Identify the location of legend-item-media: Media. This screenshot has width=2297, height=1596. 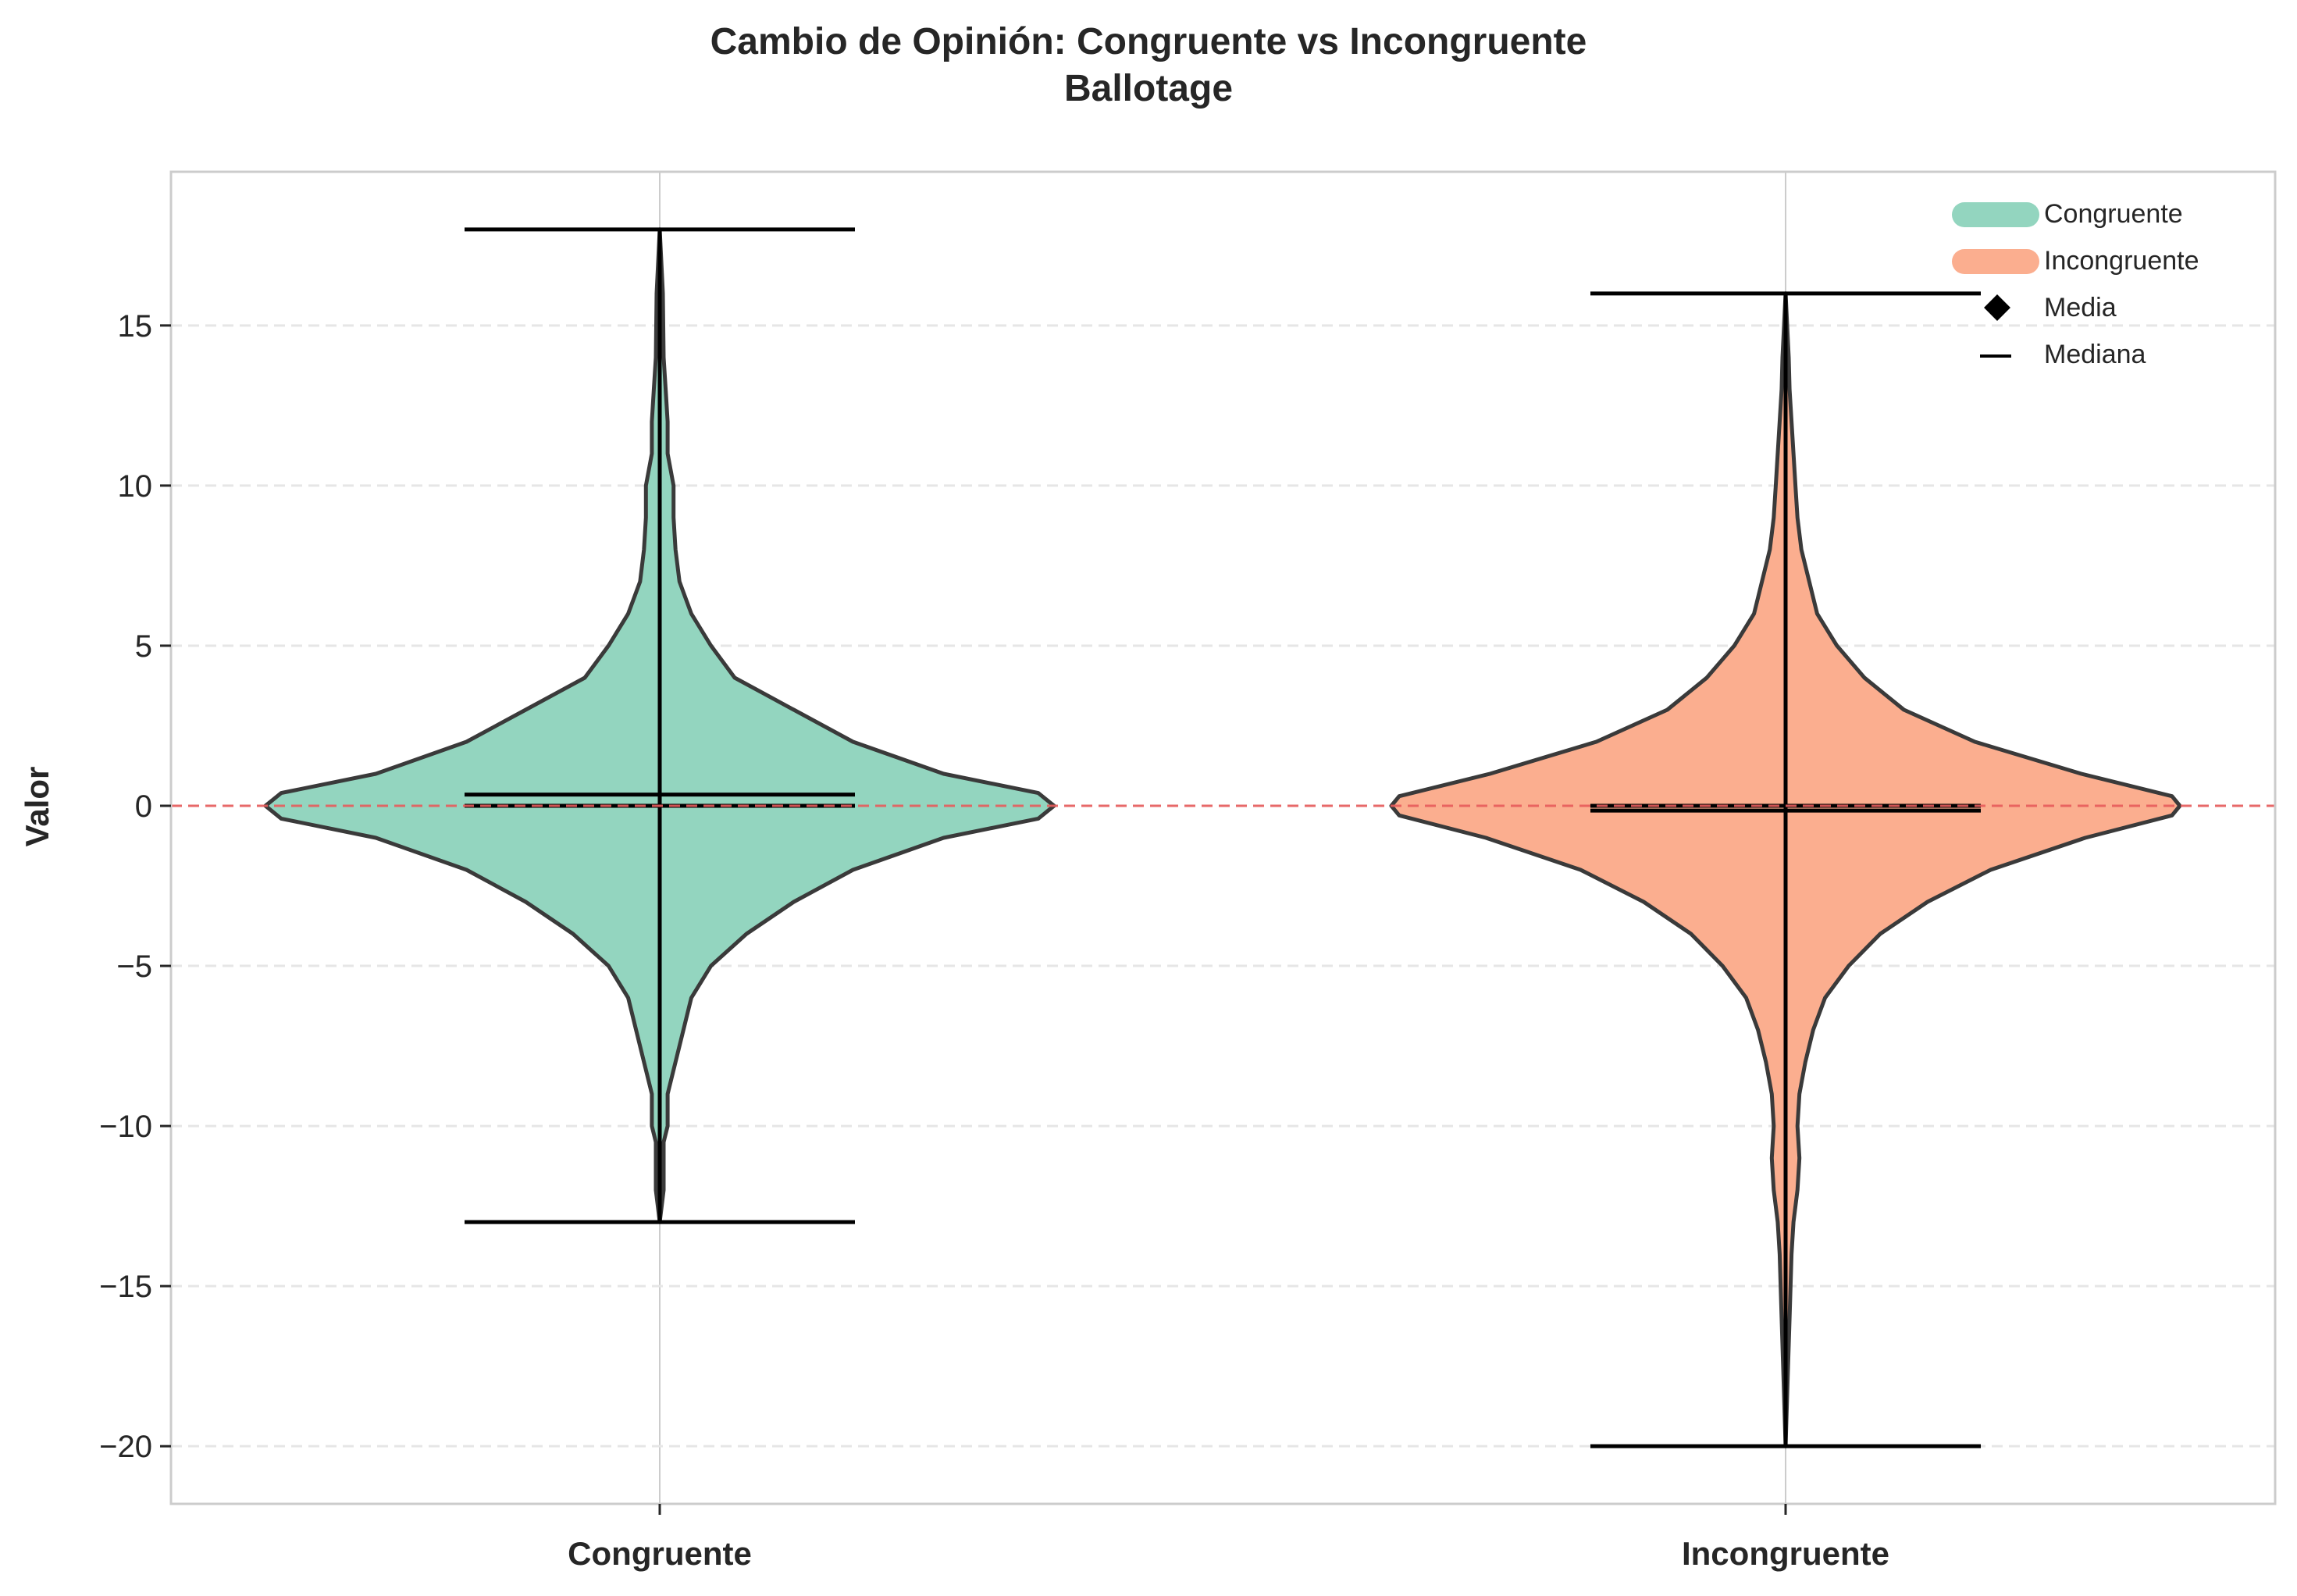
(2100, 307).